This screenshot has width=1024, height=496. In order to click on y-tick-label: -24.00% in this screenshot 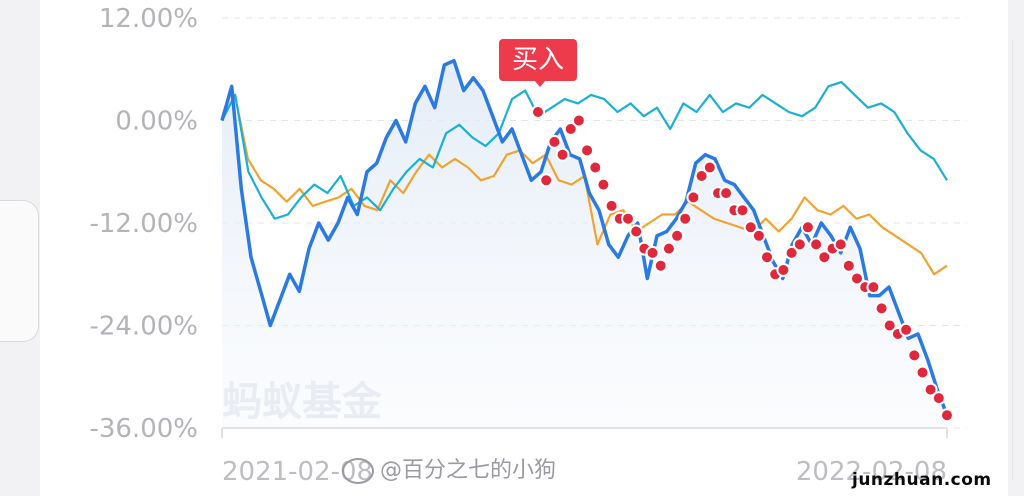, I will do `click(143, 327)`.